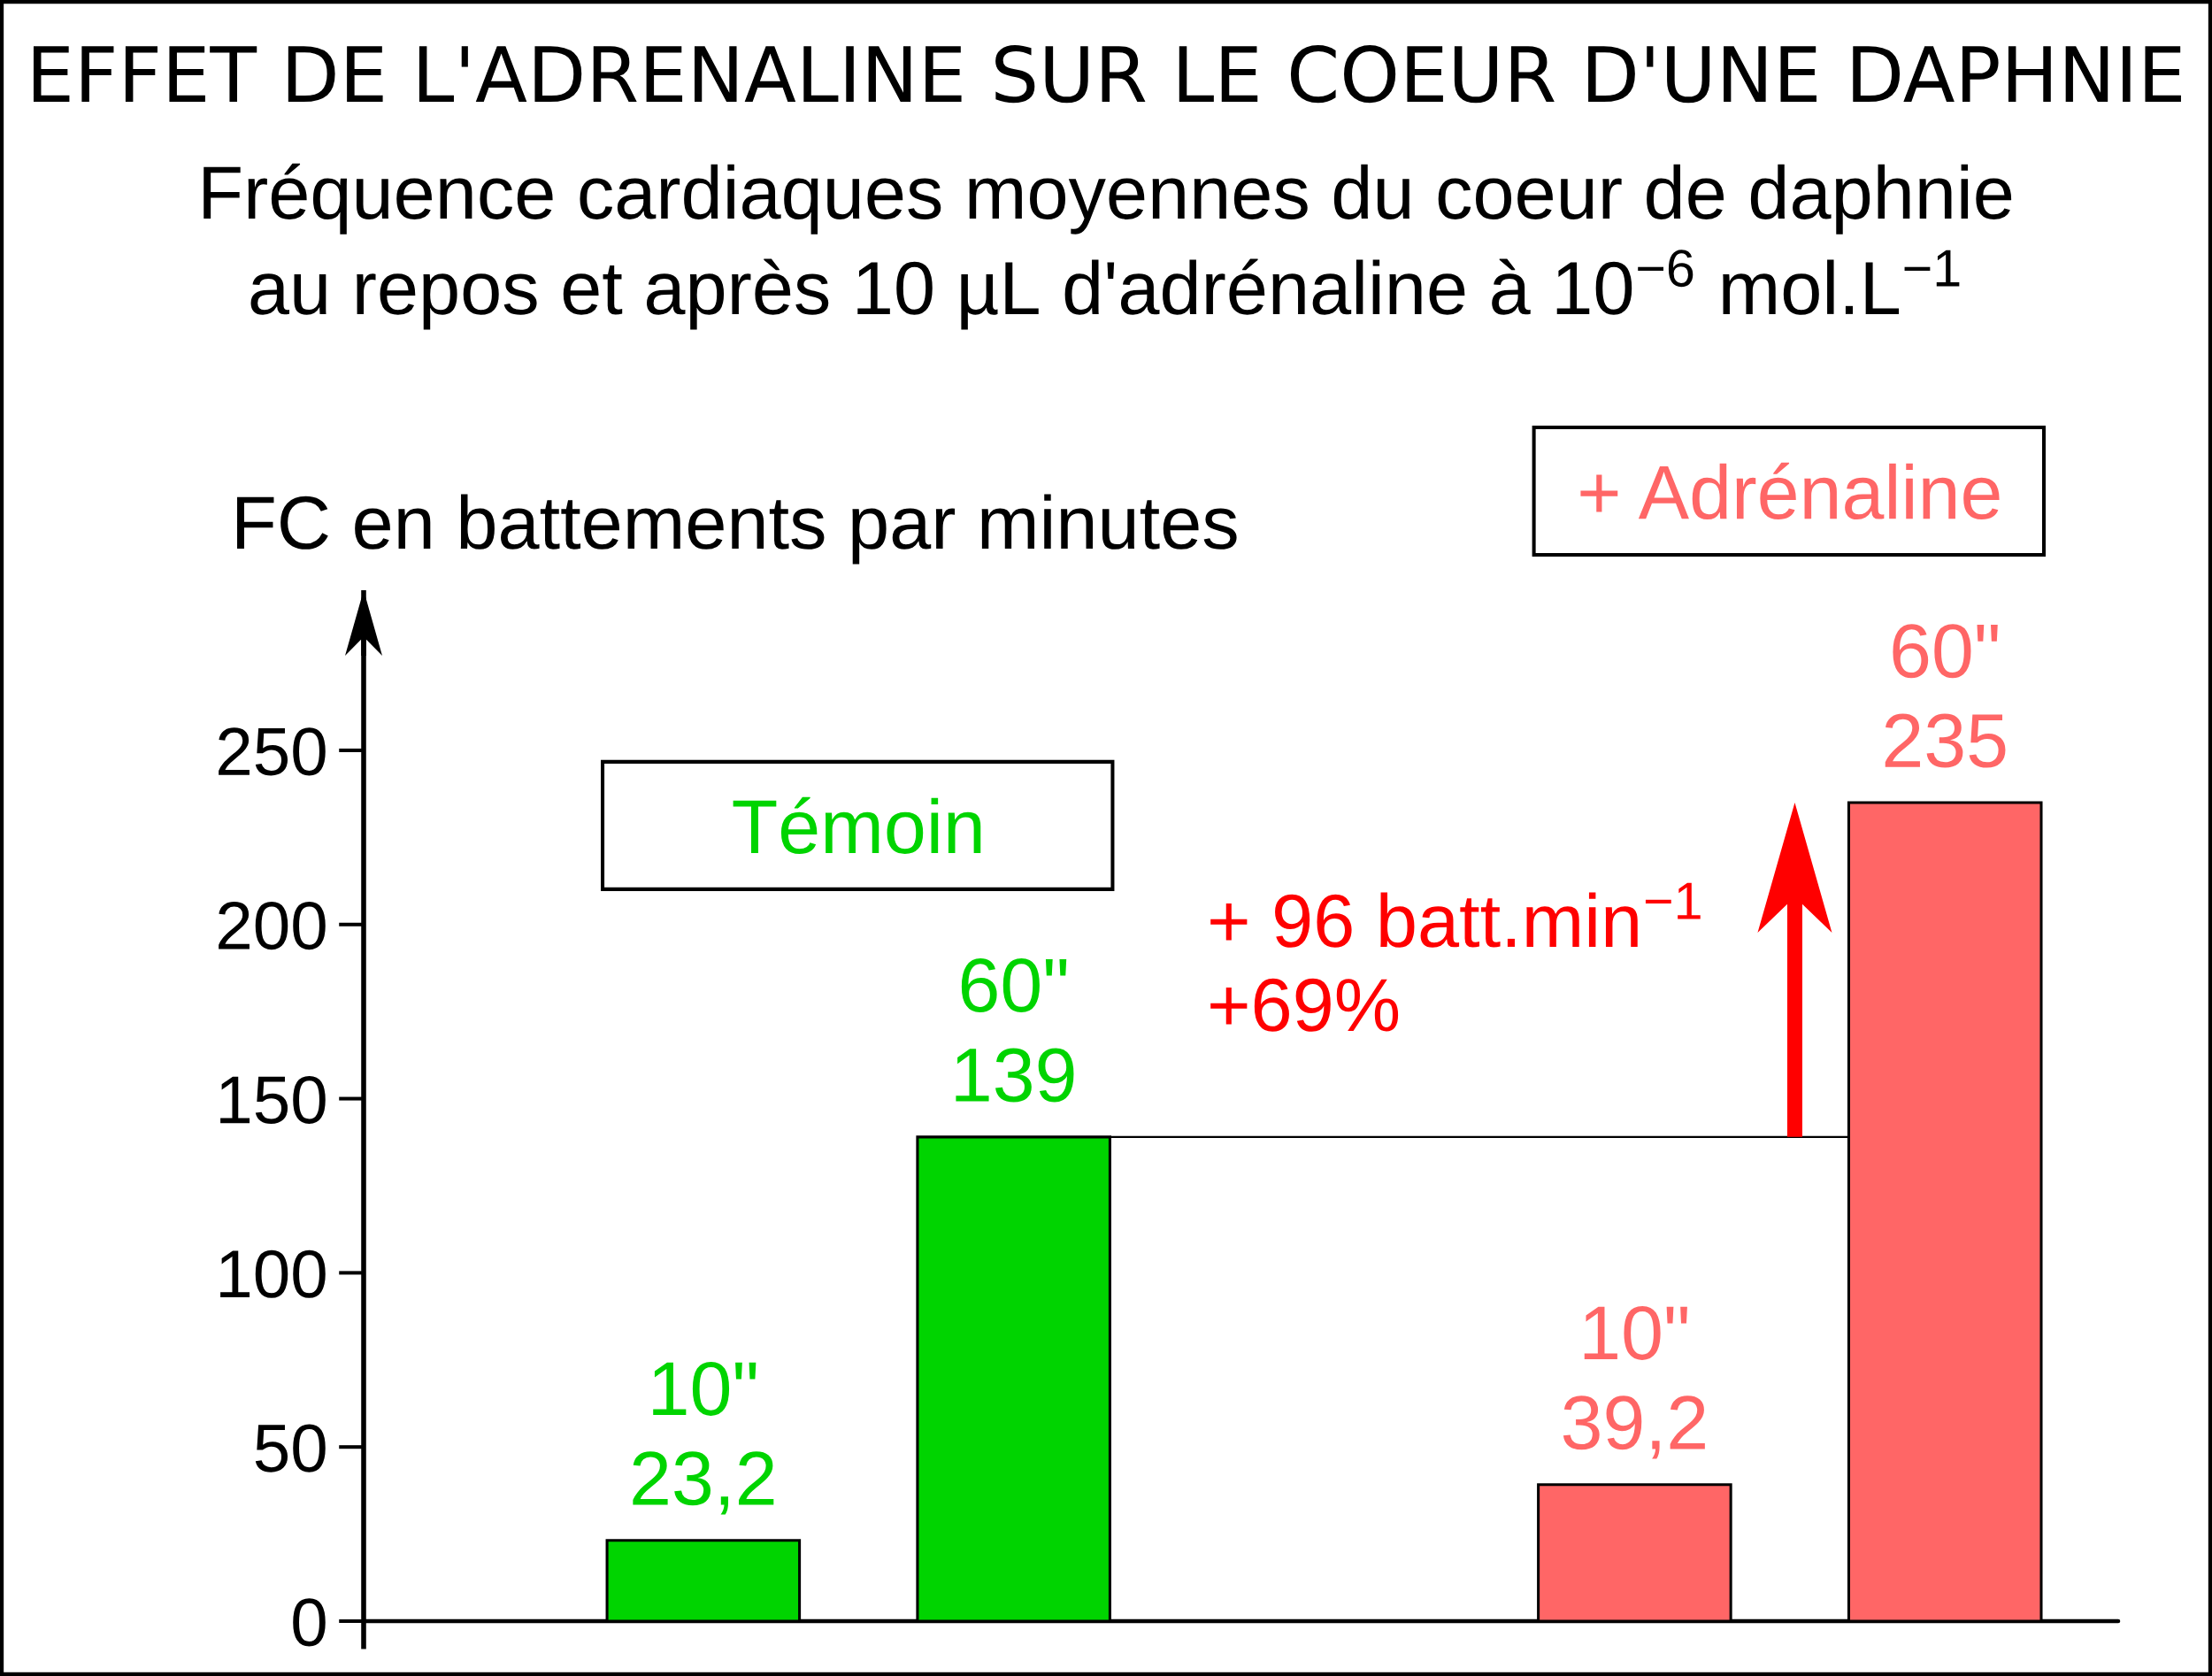  What do you see at coordinates (1107, 74) in the screenshot?
I see `chart-title: EFFET DE L'ADRENALINE SUR LE COEUR D'UNE DAPHNIE` at bounding box center [1107, 74].